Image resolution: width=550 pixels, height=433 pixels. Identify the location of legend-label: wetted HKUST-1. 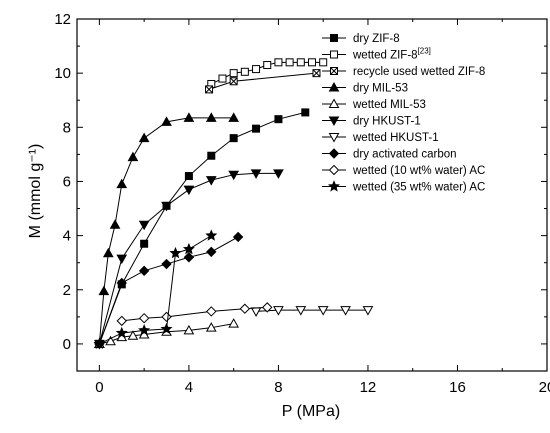
(395, 138).